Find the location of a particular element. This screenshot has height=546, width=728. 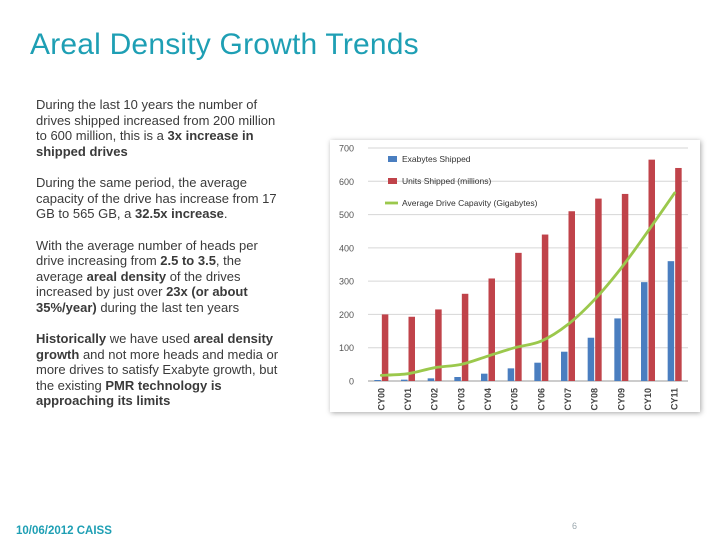

bar-units-cy09 is located at coordinates (625, 287).